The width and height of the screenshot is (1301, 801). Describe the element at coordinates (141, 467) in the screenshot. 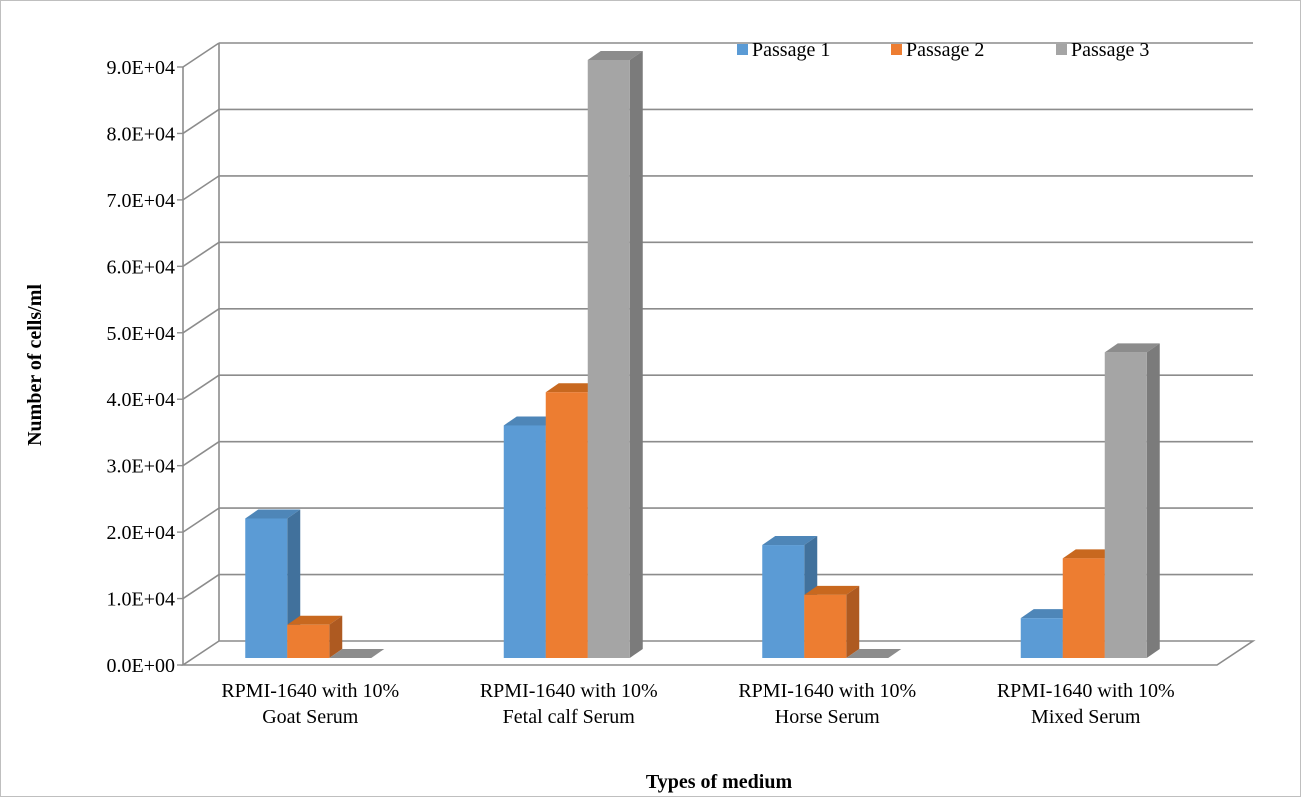

I see `y-tick-label: 3.0E+04` at that location.